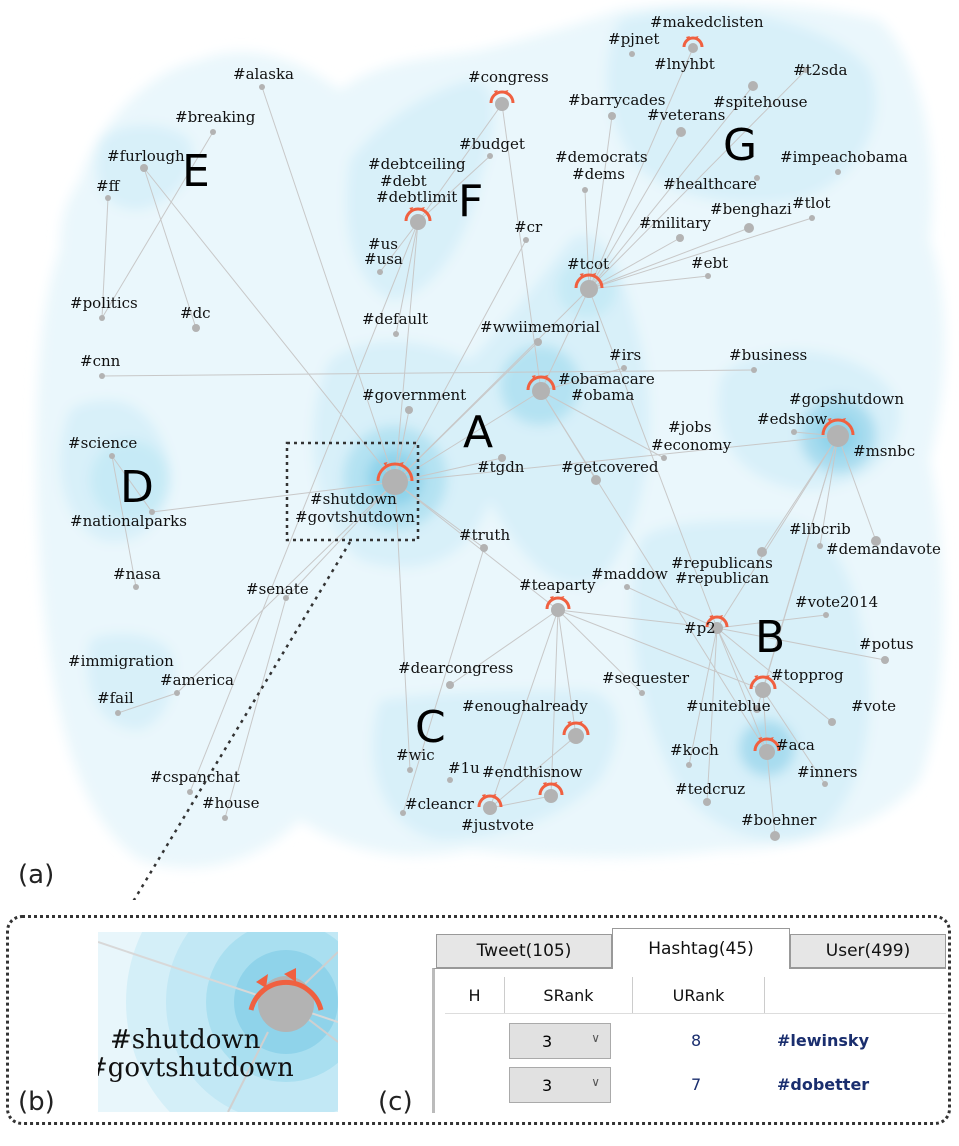 Image resolution: width=959 pixels, height=1146 pixels. What do you see at coordinates (557, 585) in the screenshot?
I see `hashtag-label: #teaparty` at bounding box center [557, 585].